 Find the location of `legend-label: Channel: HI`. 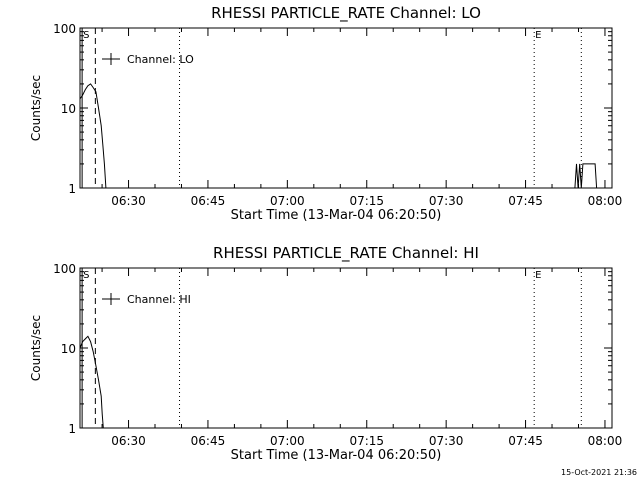

legend-label: Channel: HI is located at coordinates (159, 299).